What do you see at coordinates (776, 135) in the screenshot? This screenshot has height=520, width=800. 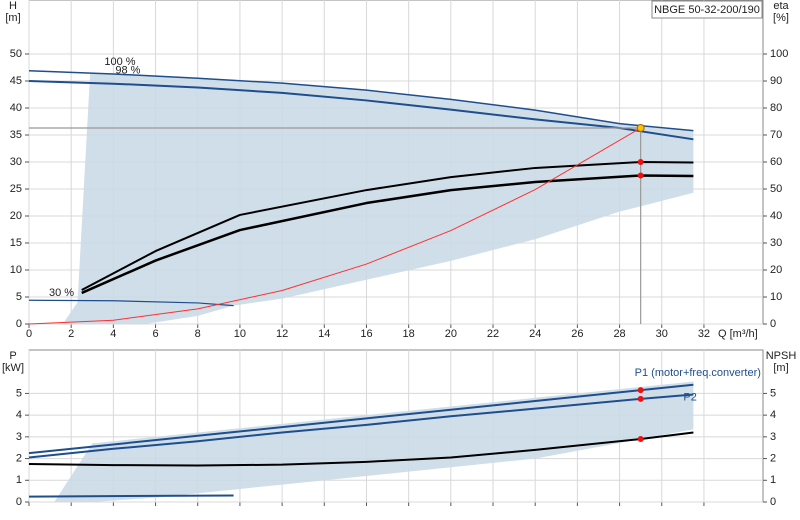 I see `y2-tick-label: 70` at bounding box center [776, 135].